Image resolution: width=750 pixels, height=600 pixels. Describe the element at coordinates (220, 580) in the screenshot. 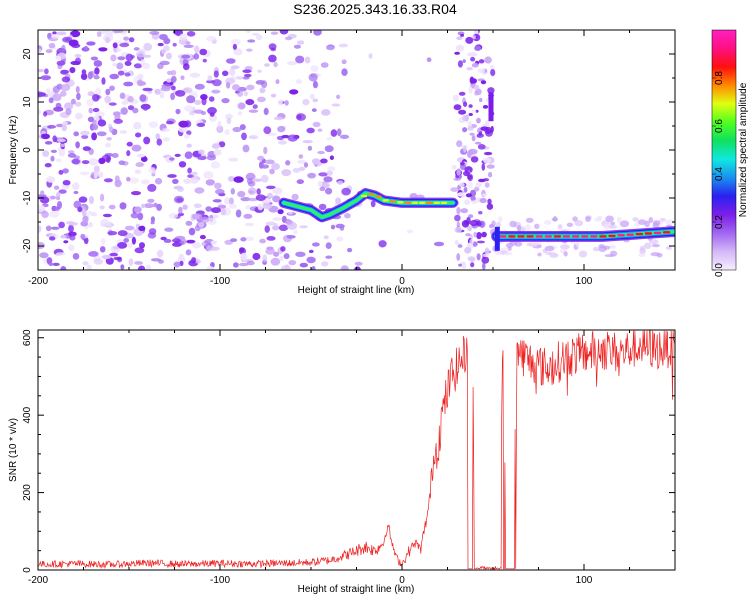

I see `x-tick-label: -100` at that location.